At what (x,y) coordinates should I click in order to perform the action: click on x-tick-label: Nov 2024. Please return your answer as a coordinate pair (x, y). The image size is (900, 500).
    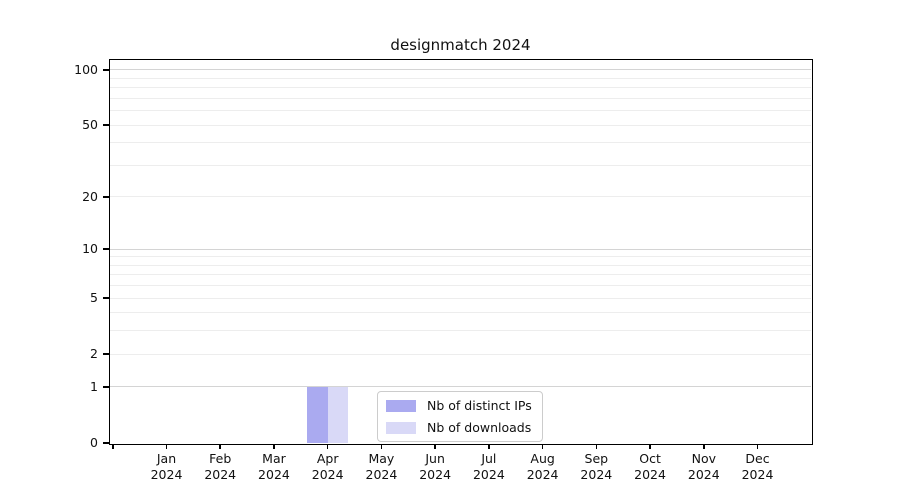
    Looking at the image, I should click on (704, 467).